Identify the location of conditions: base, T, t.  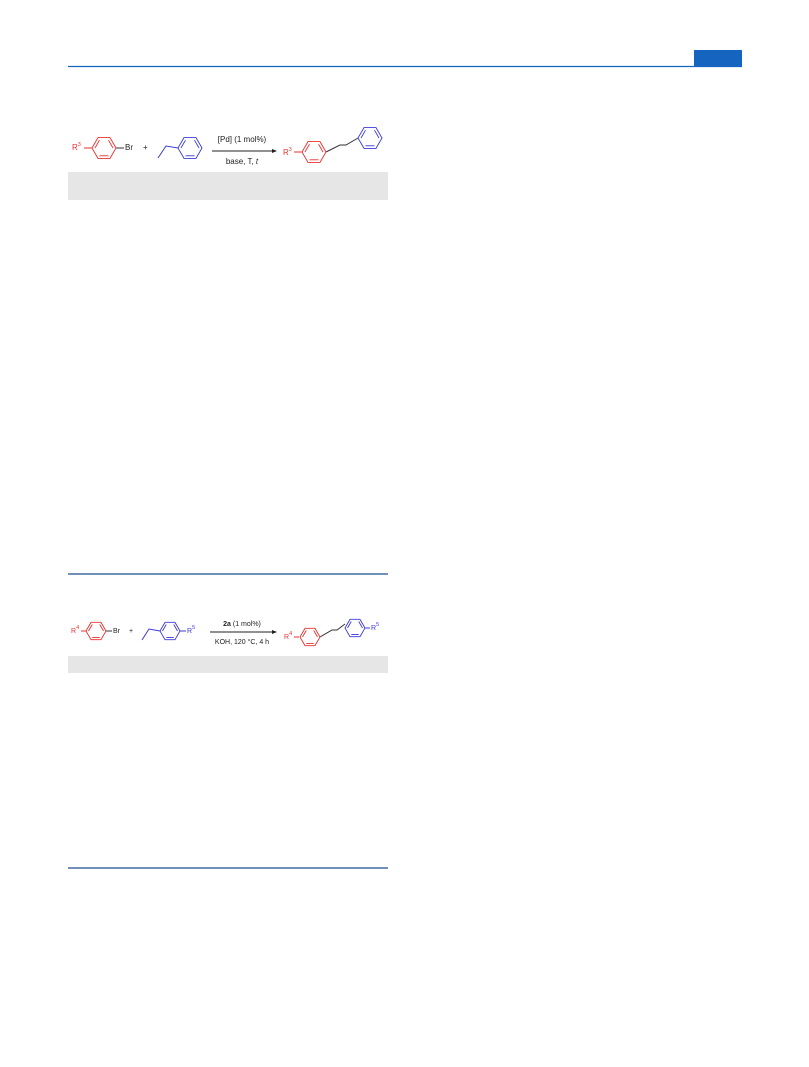
(242, 161).